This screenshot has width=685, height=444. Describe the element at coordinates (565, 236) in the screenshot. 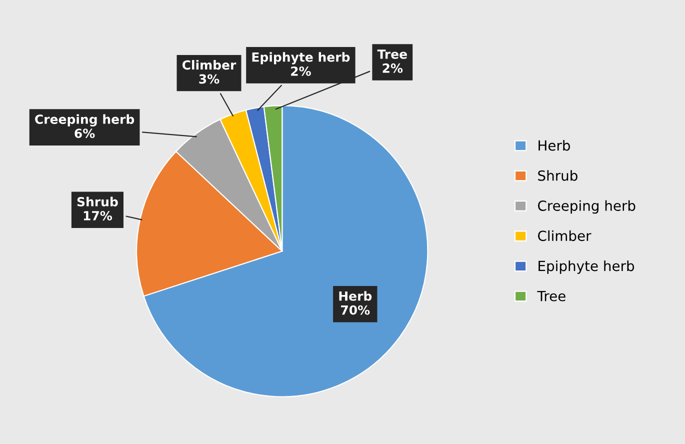

I see `legend-label: Climber` at that location.